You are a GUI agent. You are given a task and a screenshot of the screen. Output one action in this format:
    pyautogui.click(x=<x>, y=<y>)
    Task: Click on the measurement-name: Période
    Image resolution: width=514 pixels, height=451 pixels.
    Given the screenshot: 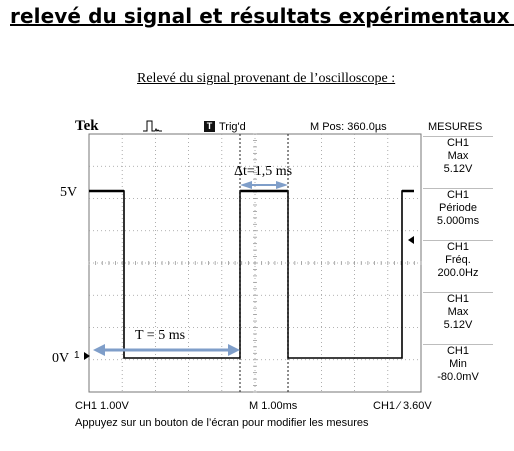 What is the action you would take?
    pyautogui.click(x=458, y=208)
    